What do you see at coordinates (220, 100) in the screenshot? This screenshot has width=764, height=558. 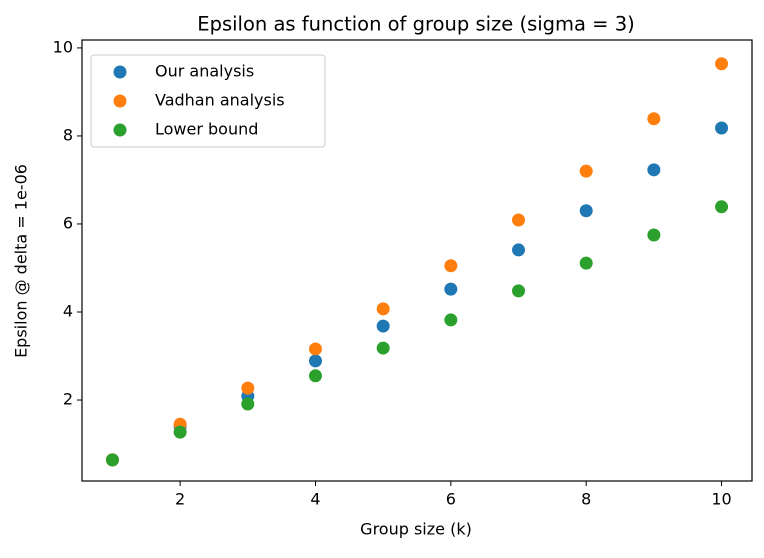 I see `legend-label: Vadhan analysis` at bounding box center [220, 100].